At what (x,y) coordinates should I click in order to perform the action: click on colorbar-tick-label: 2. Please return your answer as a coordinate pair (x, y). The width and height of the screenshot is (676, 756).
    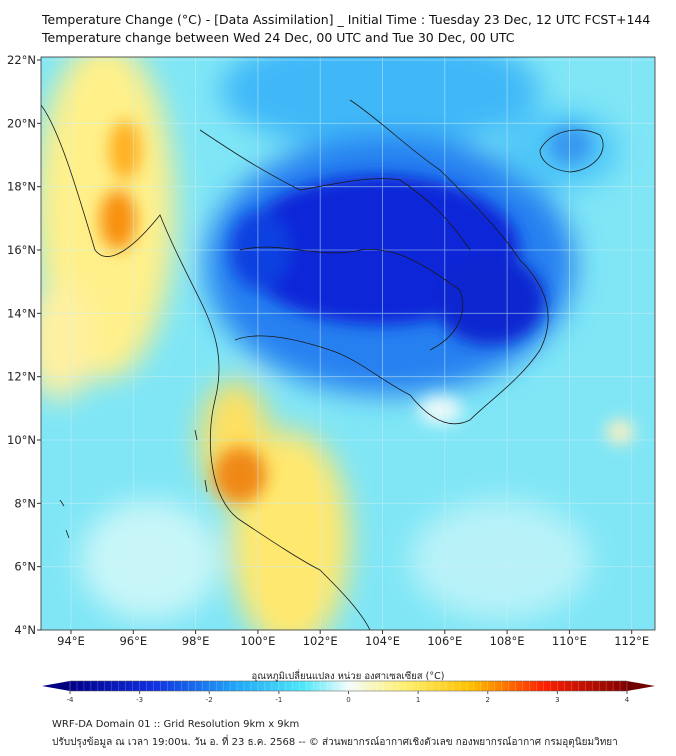
    Looking at the image, I should click on (488, 700).